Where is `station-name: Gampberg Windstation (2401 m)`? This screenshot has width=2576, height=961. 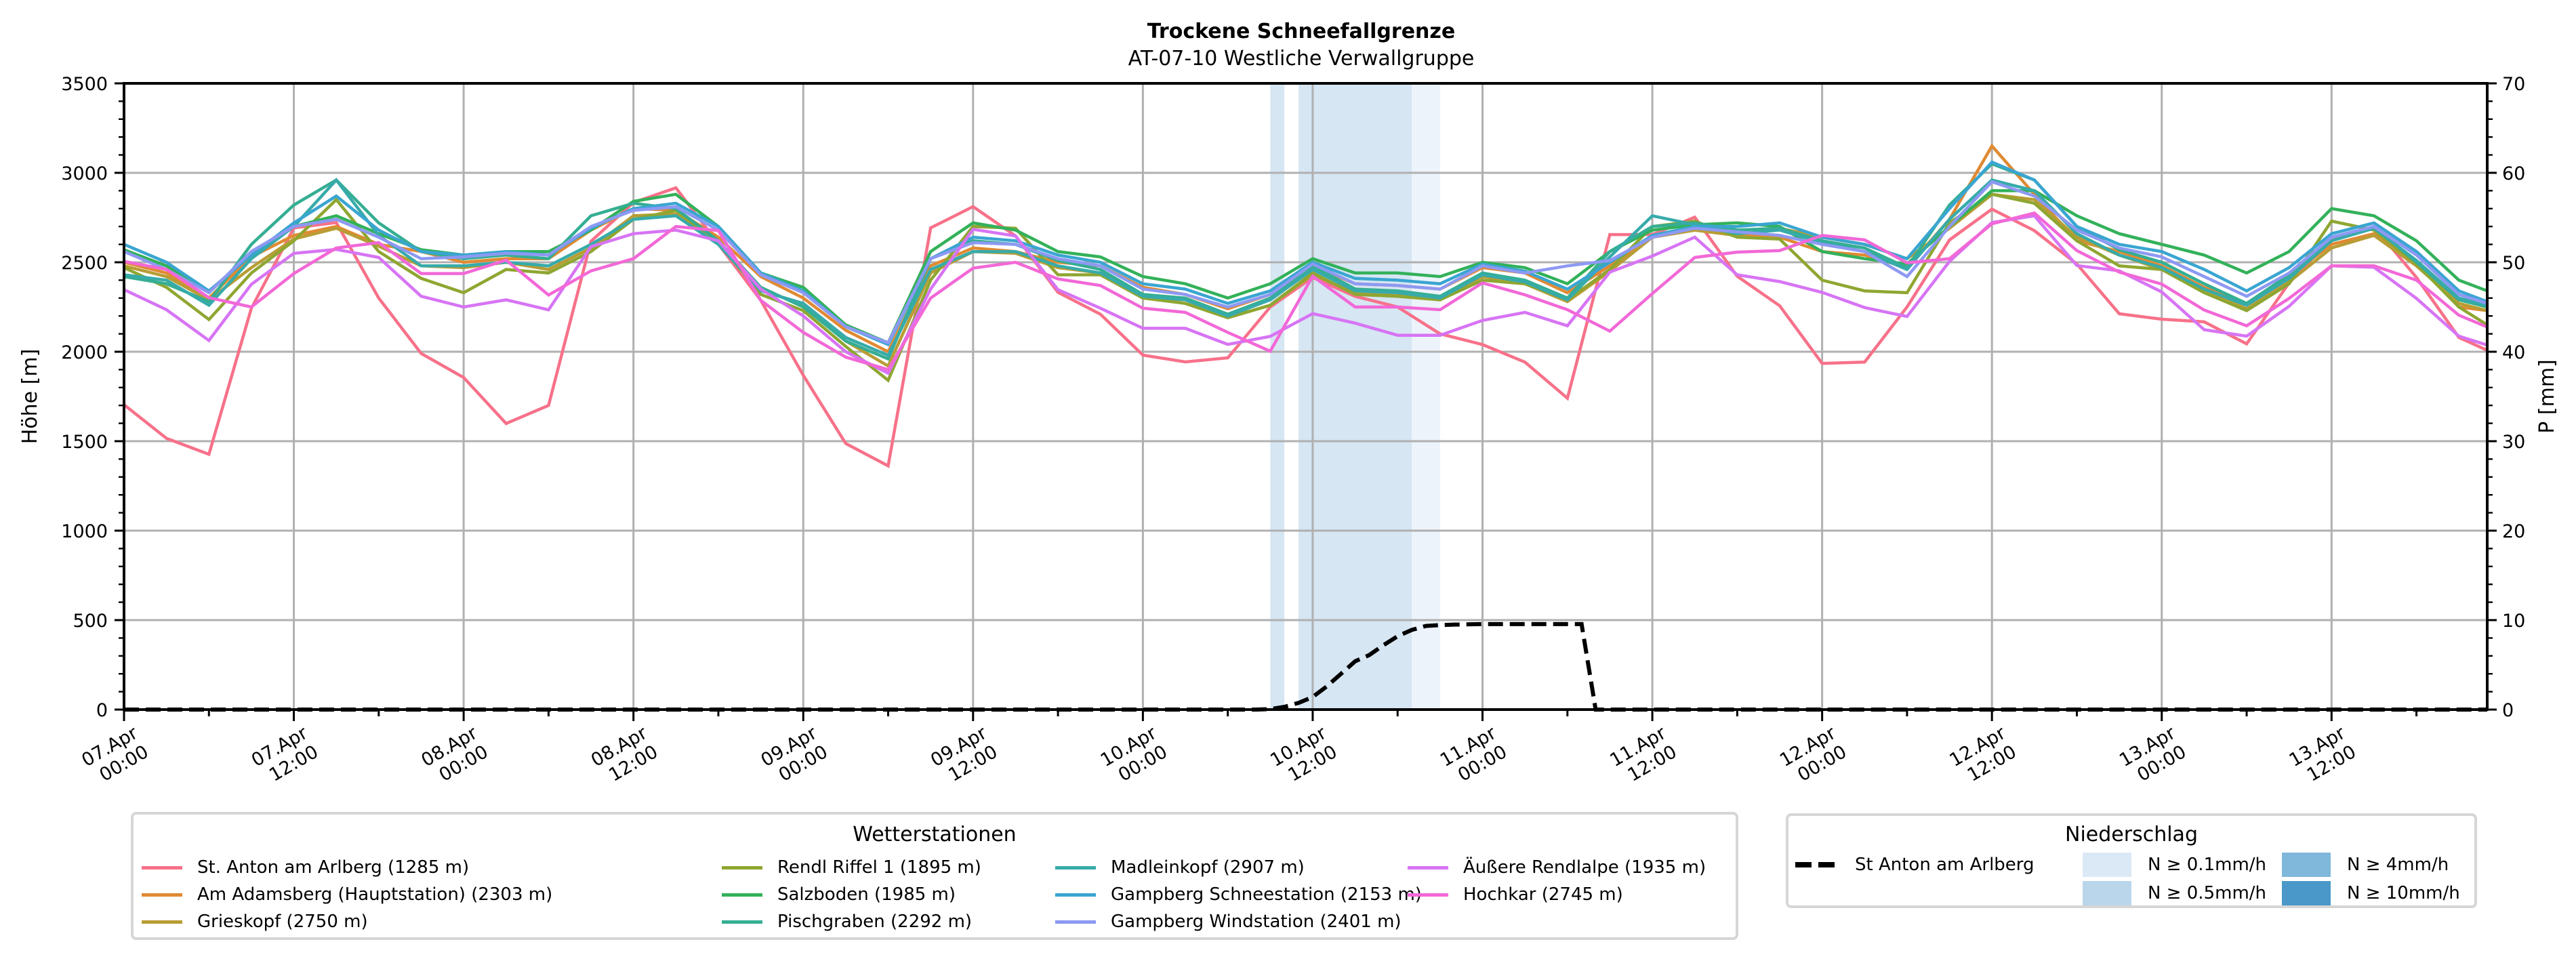
station-name: Gampberg Windstation (2401 m) is located at coordinates (1257, 922).